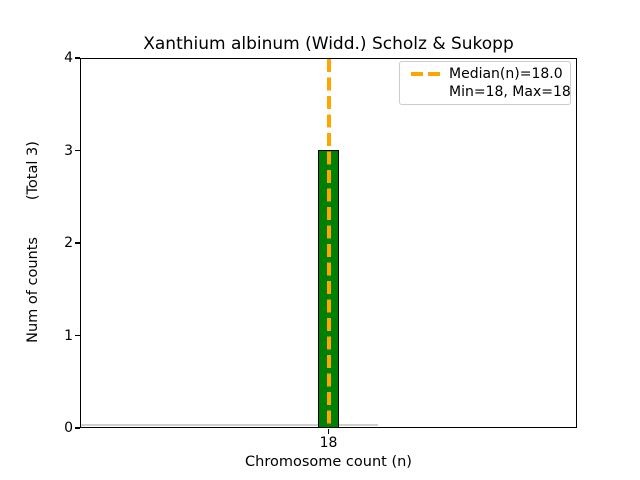 This screenshot has height=480, width=640. What do you see at coordinates (425, 92) in the screenshot?
I see `legend-empty-marker` at bounding box center [425, 92].